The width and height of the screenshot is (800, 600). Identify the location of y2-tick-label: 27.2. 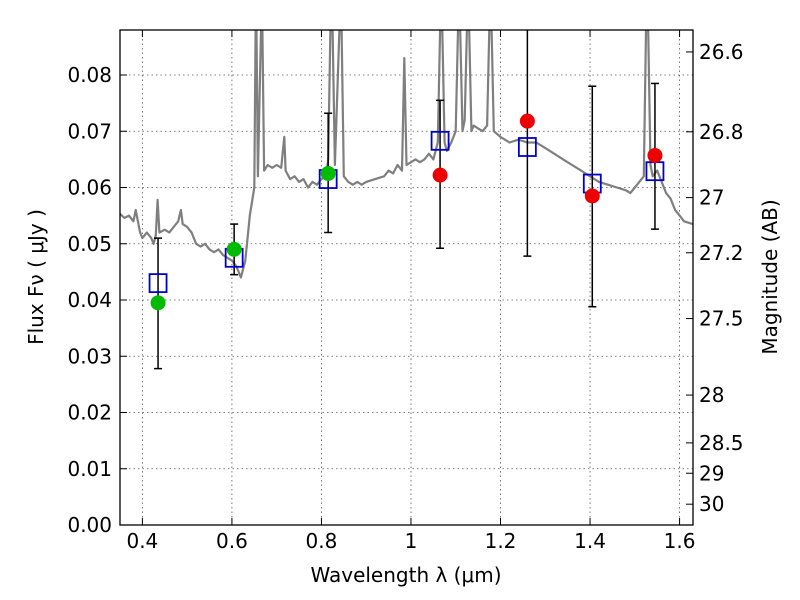
(721, 253).